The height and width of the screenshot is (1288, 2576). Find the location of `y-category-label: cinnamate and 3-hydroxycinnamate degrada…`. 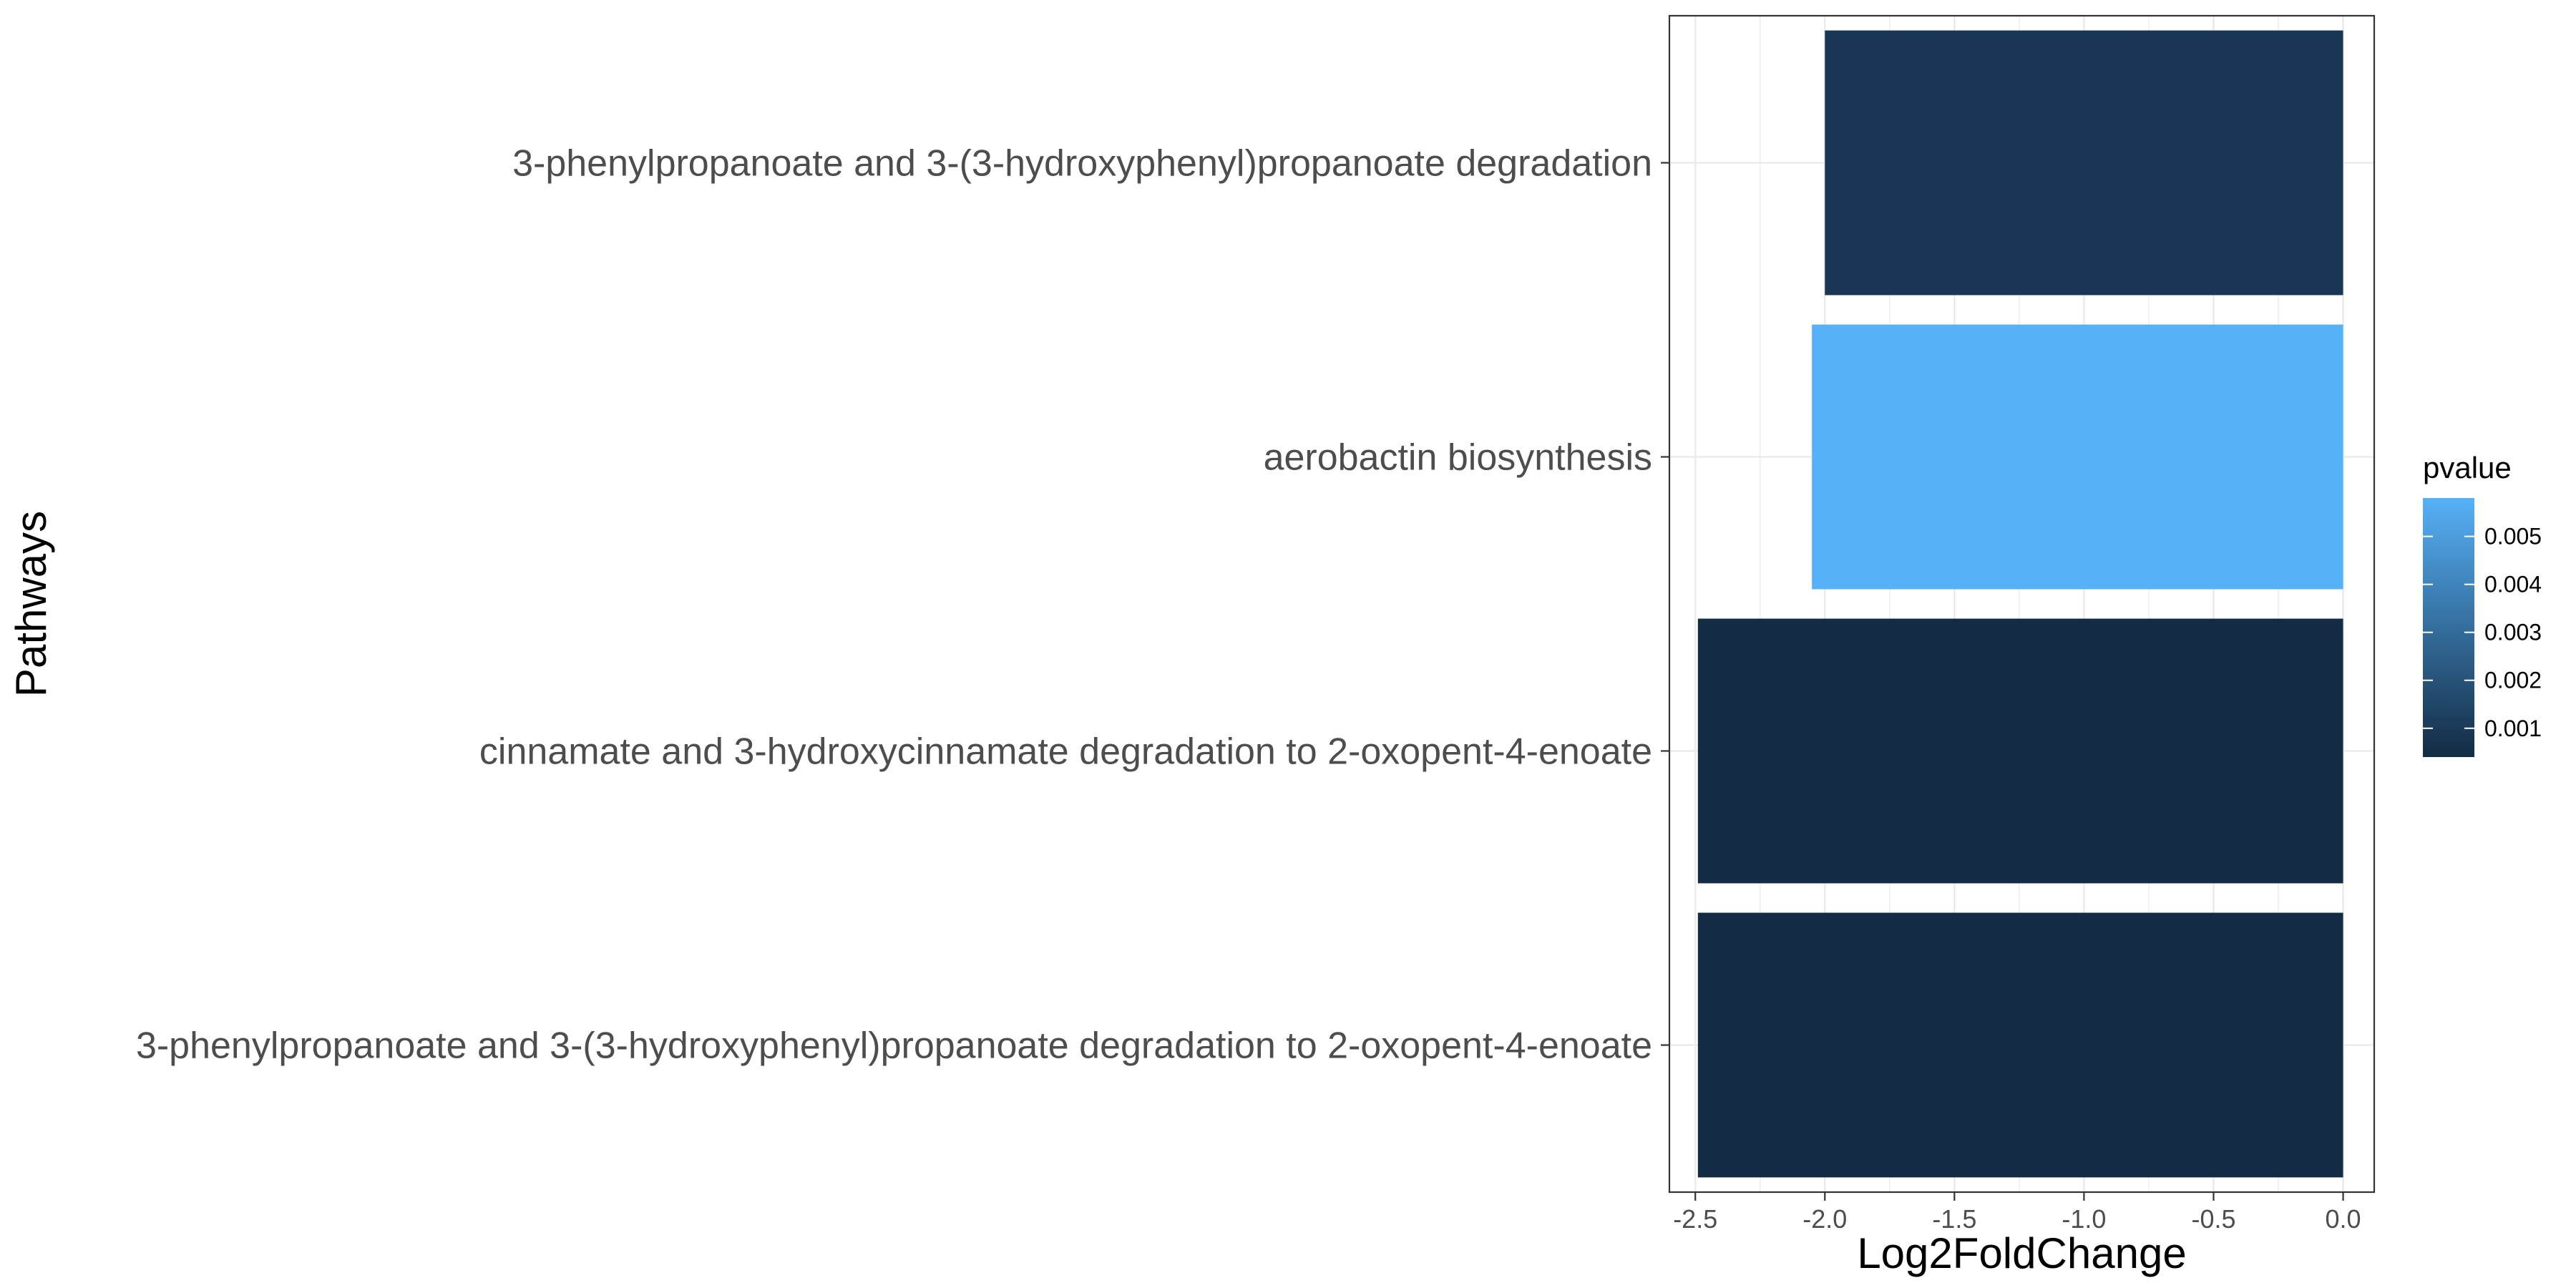

y-category-label: cinnamate and 3-hydroxycinnamate degrada… is located at coordinates (1065, 752).